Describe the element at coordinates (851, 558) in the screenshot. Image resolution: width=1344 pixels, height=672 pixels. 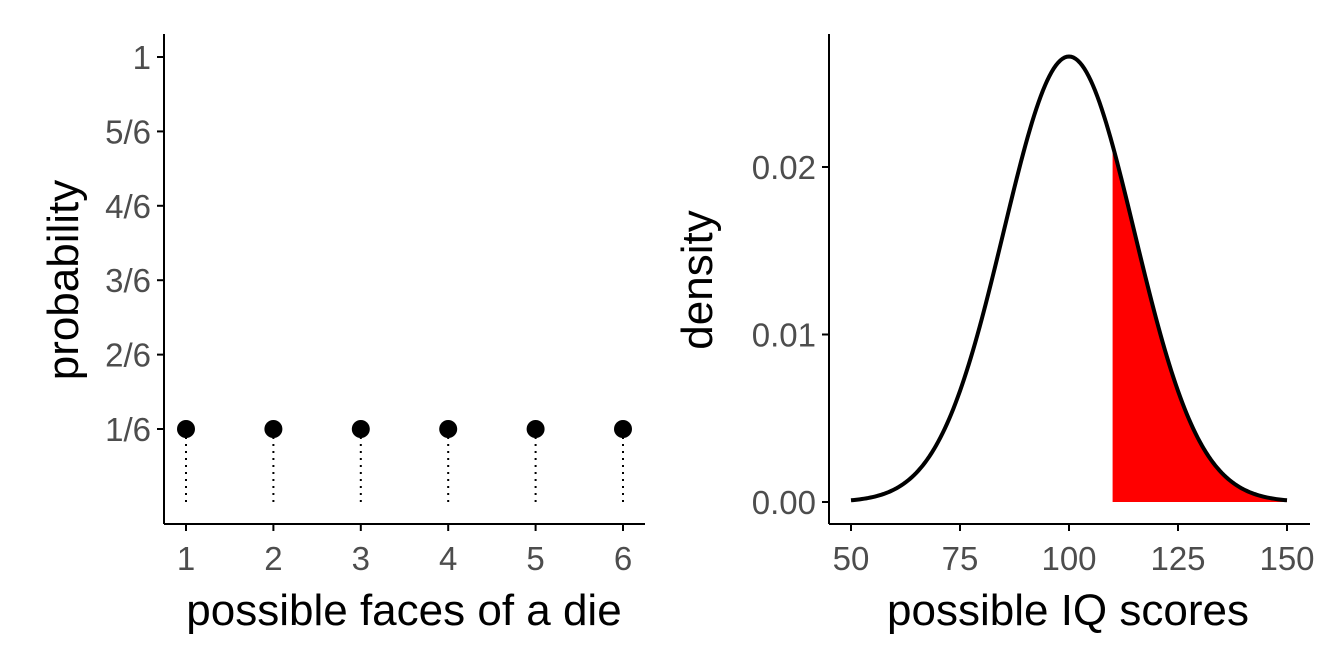
I see `right-x-tick-label: 50` at that location.